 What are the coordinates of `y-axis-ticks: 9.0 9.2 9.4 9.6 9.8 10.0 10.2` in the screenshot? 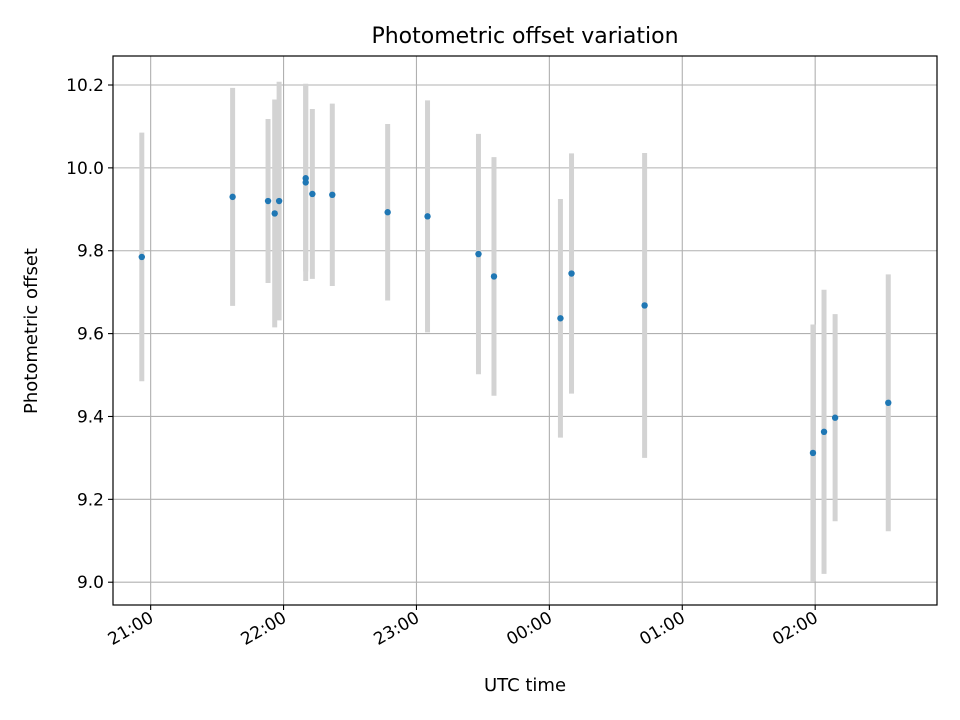 It's located at (89, 334).